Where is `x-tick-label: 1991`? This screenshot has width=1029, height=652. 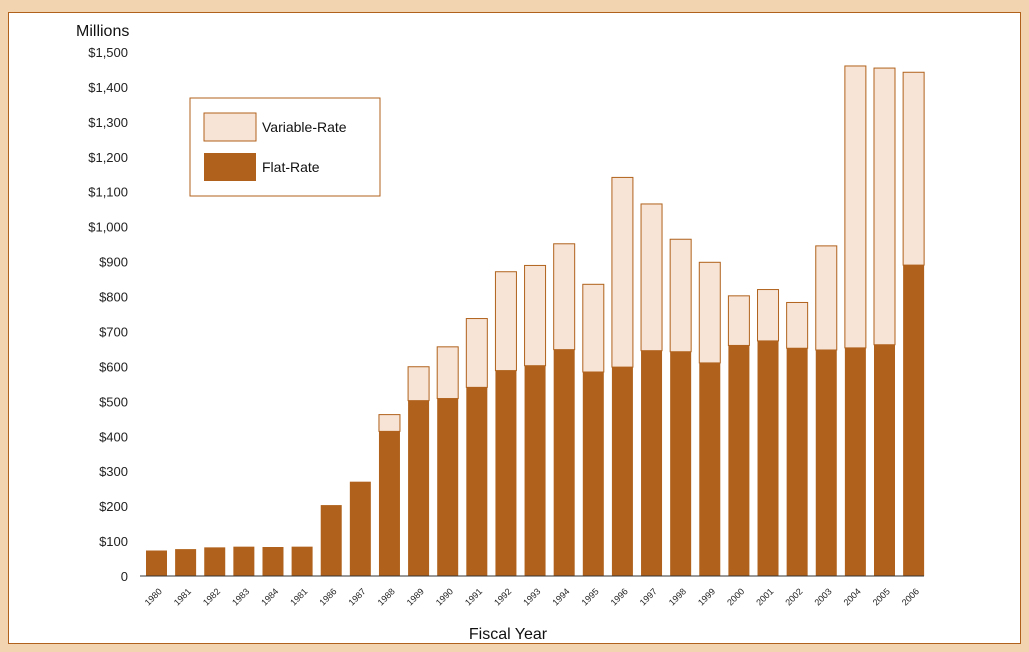 x-tick-label: 1991 is located at coordinates (473, 596).